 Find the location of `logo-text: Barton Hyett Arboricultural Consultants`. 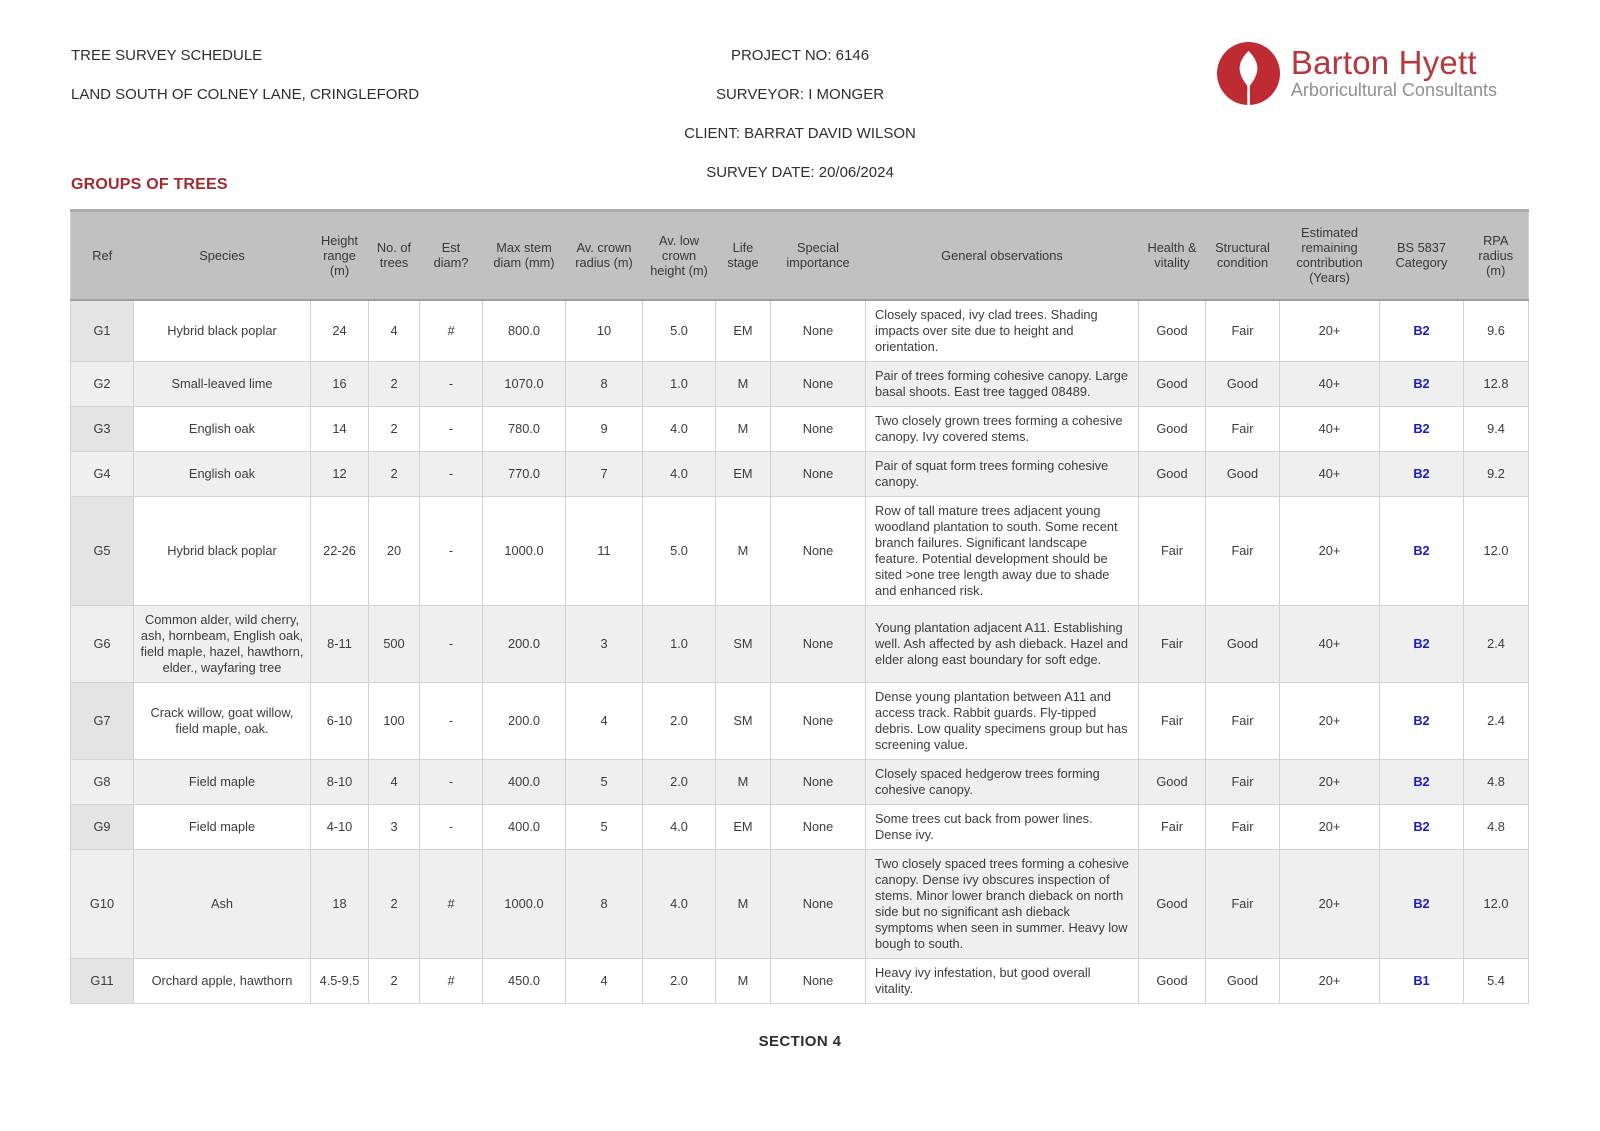

logo-text: Barton Hyett Arboricultural Consultants is located at coordinates (1394, 74).